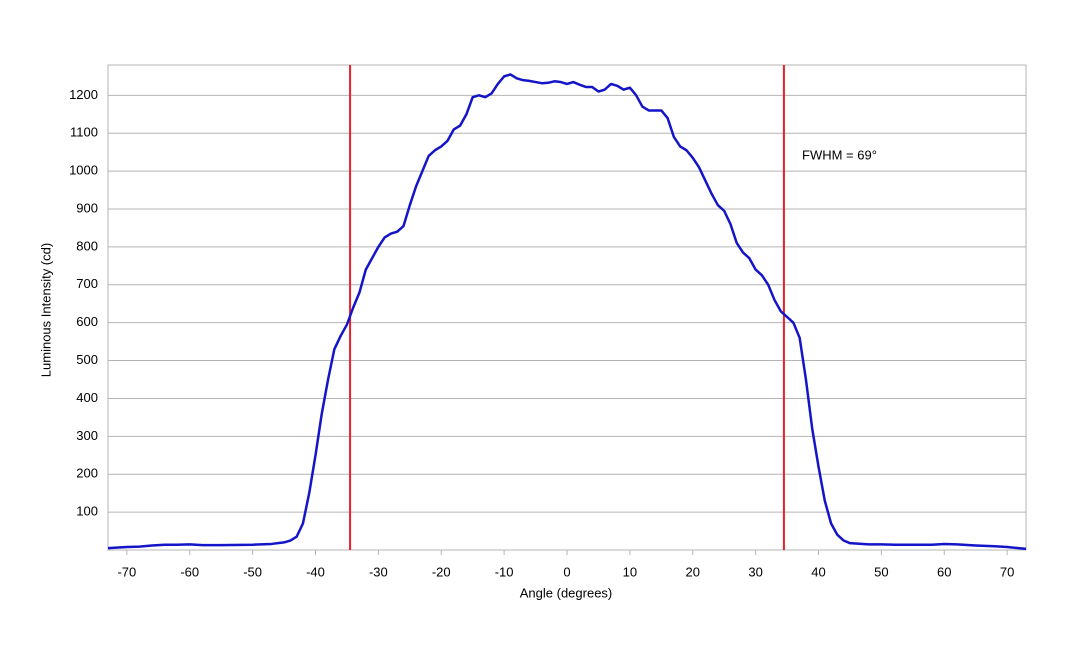 The image size is (1080, 653). What do you see at coordinates (87, 245) in the screenshot?
I see `y-tick-label: 800` at bounding box center [87, 245].